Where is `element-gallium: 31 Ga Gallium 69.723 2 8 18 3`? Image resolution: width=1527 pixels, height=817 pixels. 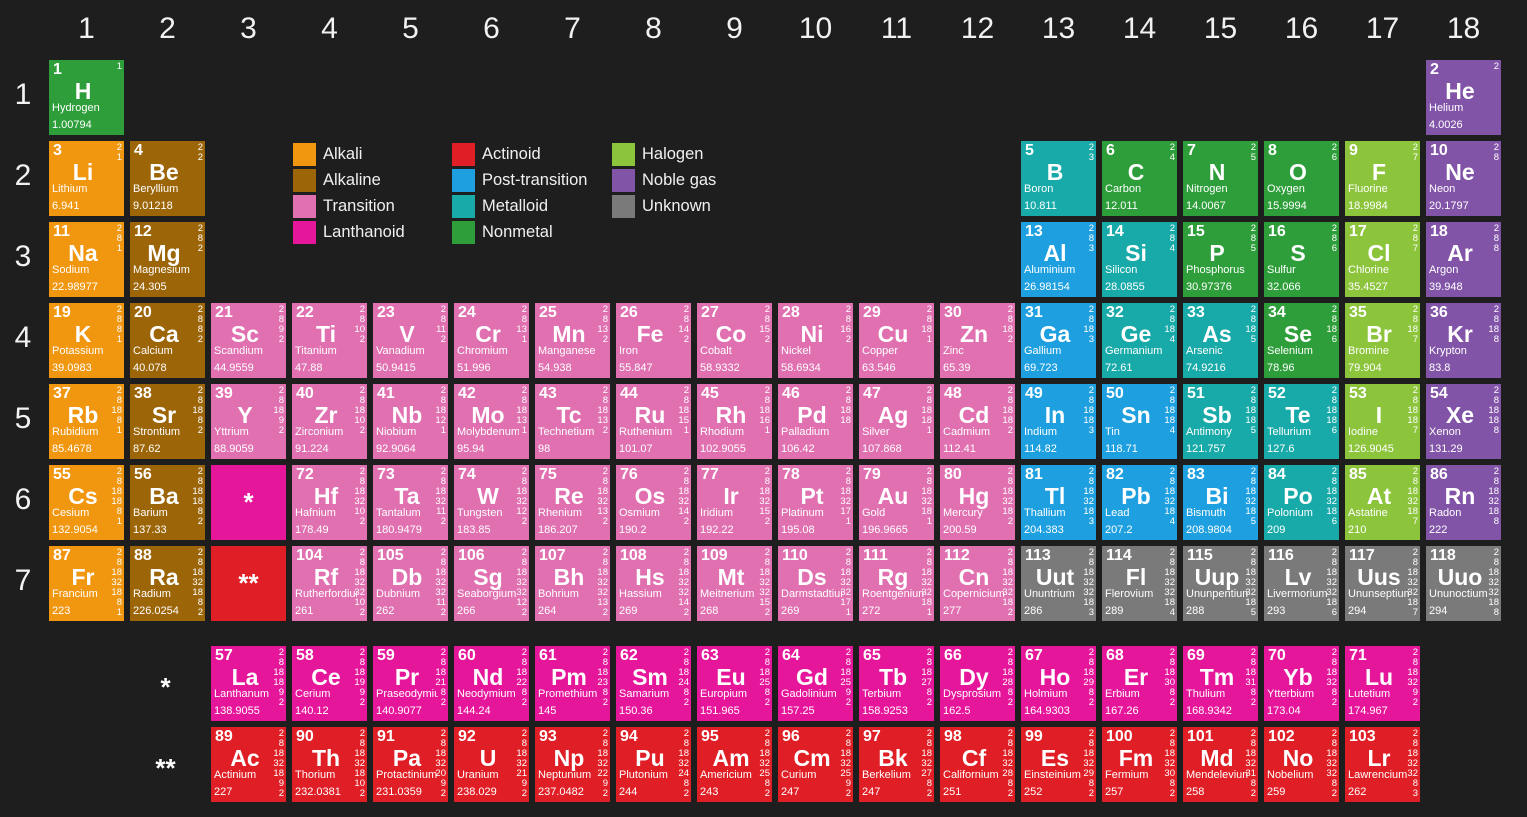 element-gallium: 31 Ga Gallium 69.723 2 8 18 3 is located at coordinates (1058, 340).